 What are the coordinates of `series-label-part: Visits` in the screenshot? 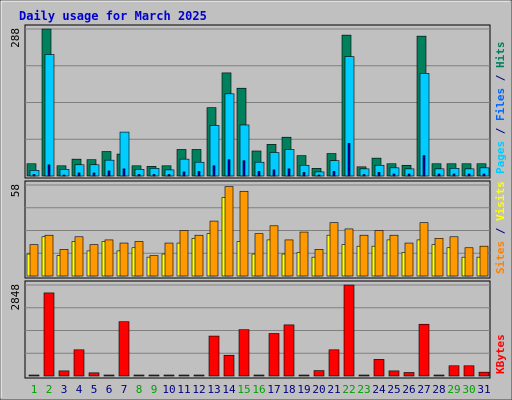 It's located at (500, 201).